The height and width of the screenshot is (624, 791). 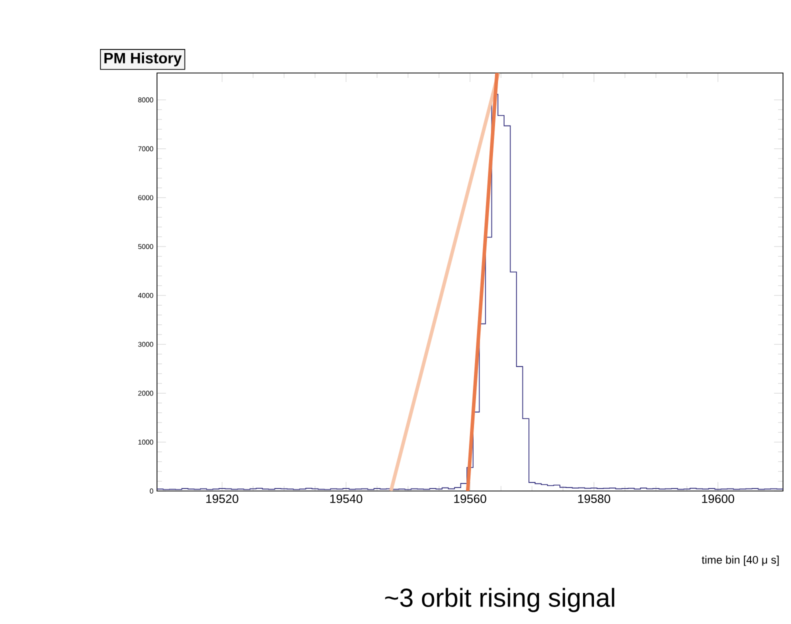 What do you see at coordinates (346, 499) in the screenshot?
I see `x-tick-label: 19540` at bounding box center [346, 499].